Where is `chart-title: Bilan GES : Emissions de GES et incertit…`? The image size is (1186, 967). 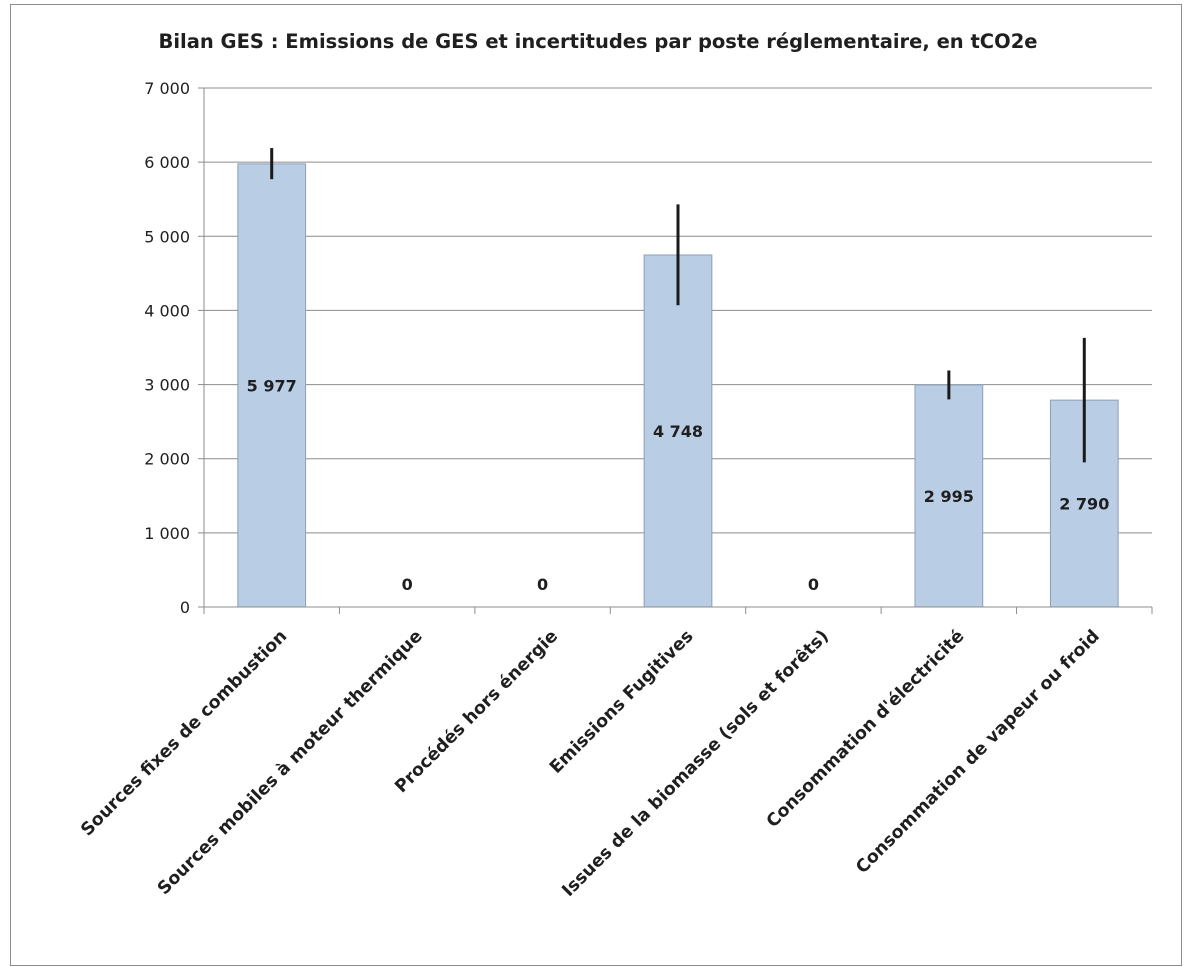 chart-title: Bilan GES : Emissions de GES et incertit… is located at coordinates (598, 41).